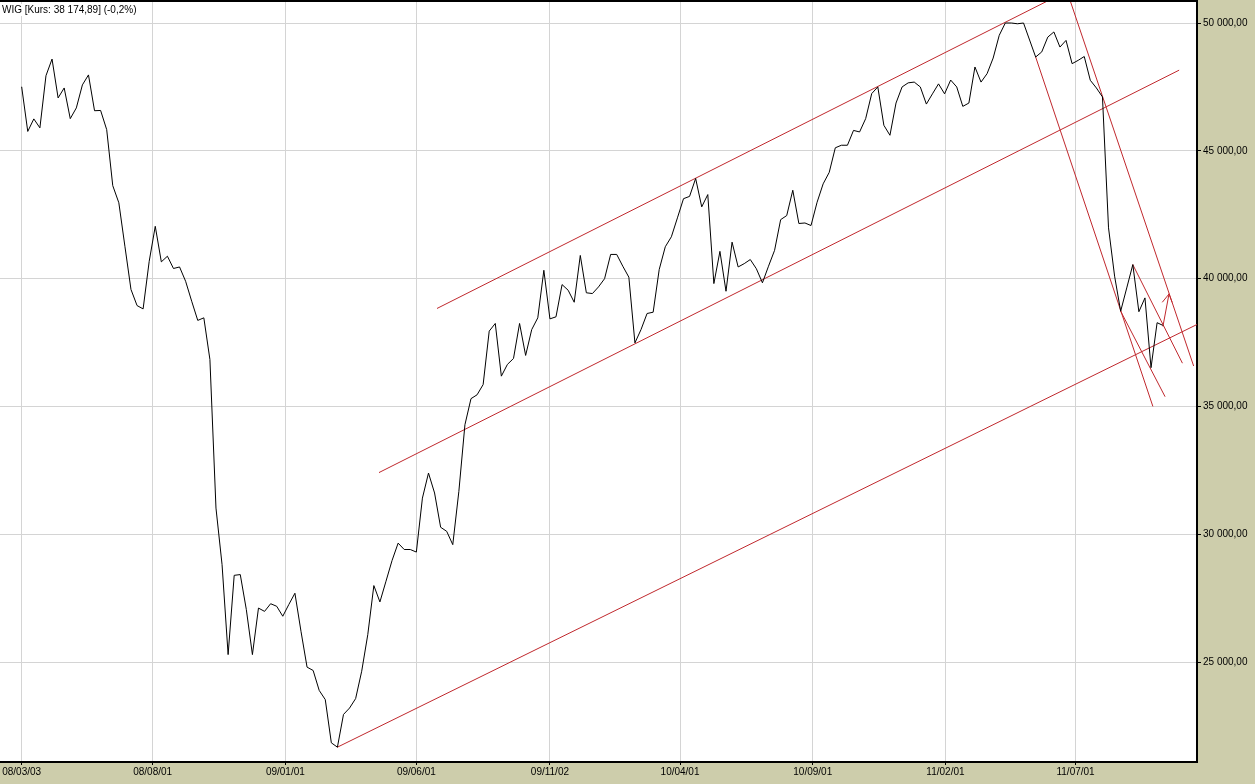  What do you see at coordinates (1076, 771) in the screenshot?
I see `x-tick-label: 11/07/01` at bounding box center [1076, 771].